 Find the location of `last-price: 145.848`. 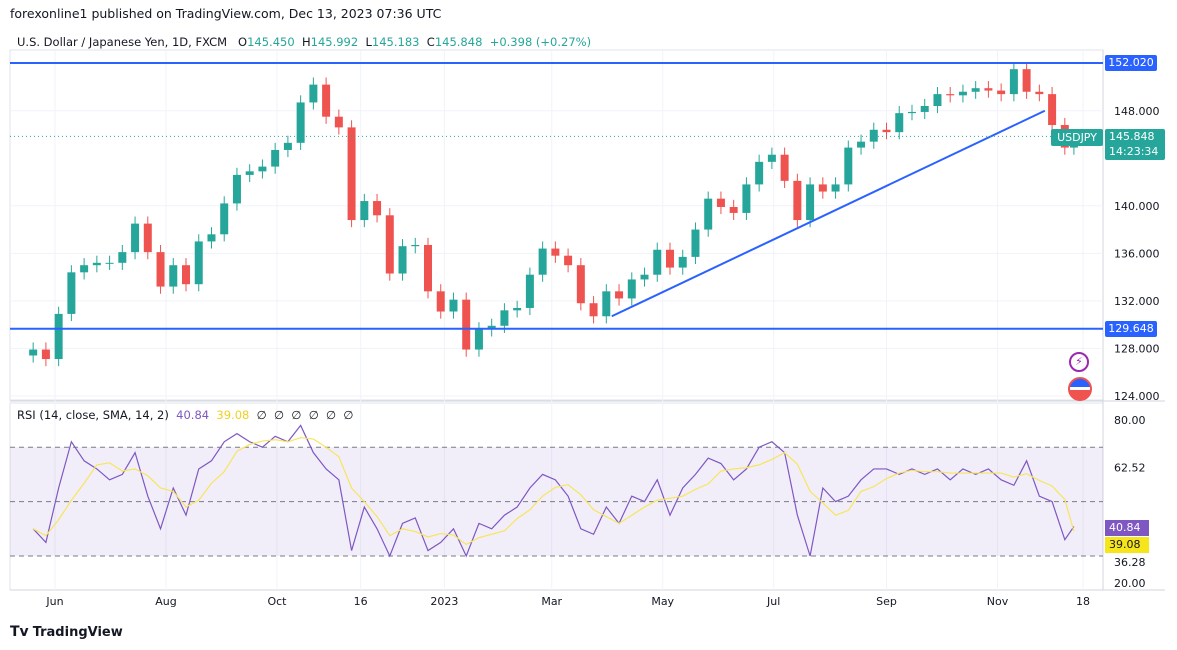

last-price: 145.848 is located at coordinates (1132, 136).